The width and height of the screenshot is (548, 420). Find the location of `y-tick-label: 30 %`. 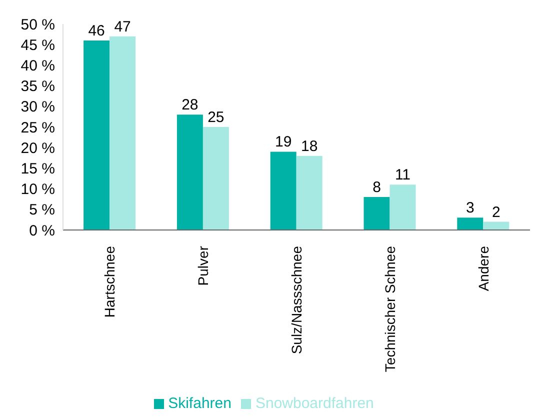

y-tick-label: 30 % is located at coordinates (37, 107).